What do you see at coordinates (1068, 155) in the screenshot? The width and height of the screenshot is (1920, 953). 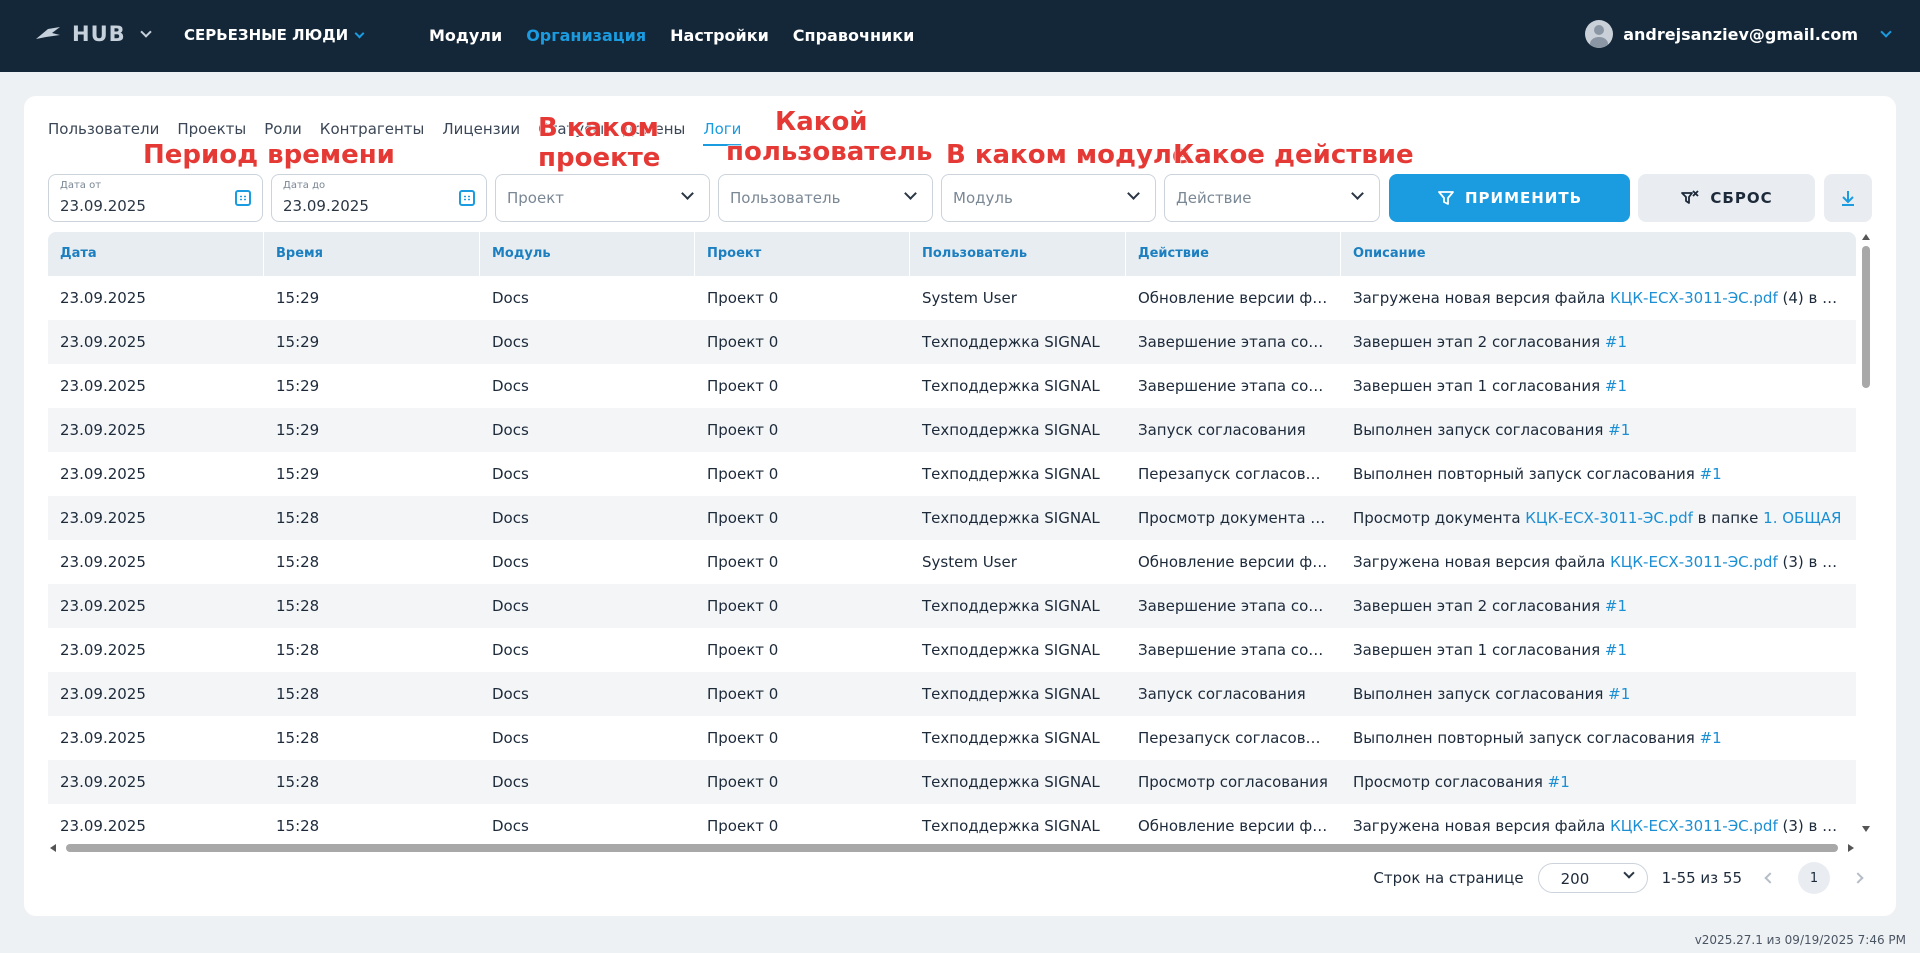 I see `annotation-module: В каком модуле` at bounding box center [1068, 155].